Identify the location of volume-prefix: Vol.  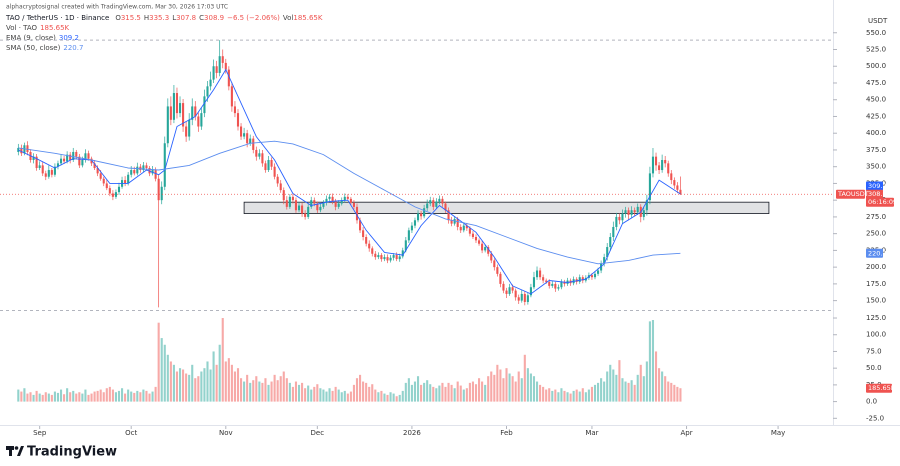
(288, 18).